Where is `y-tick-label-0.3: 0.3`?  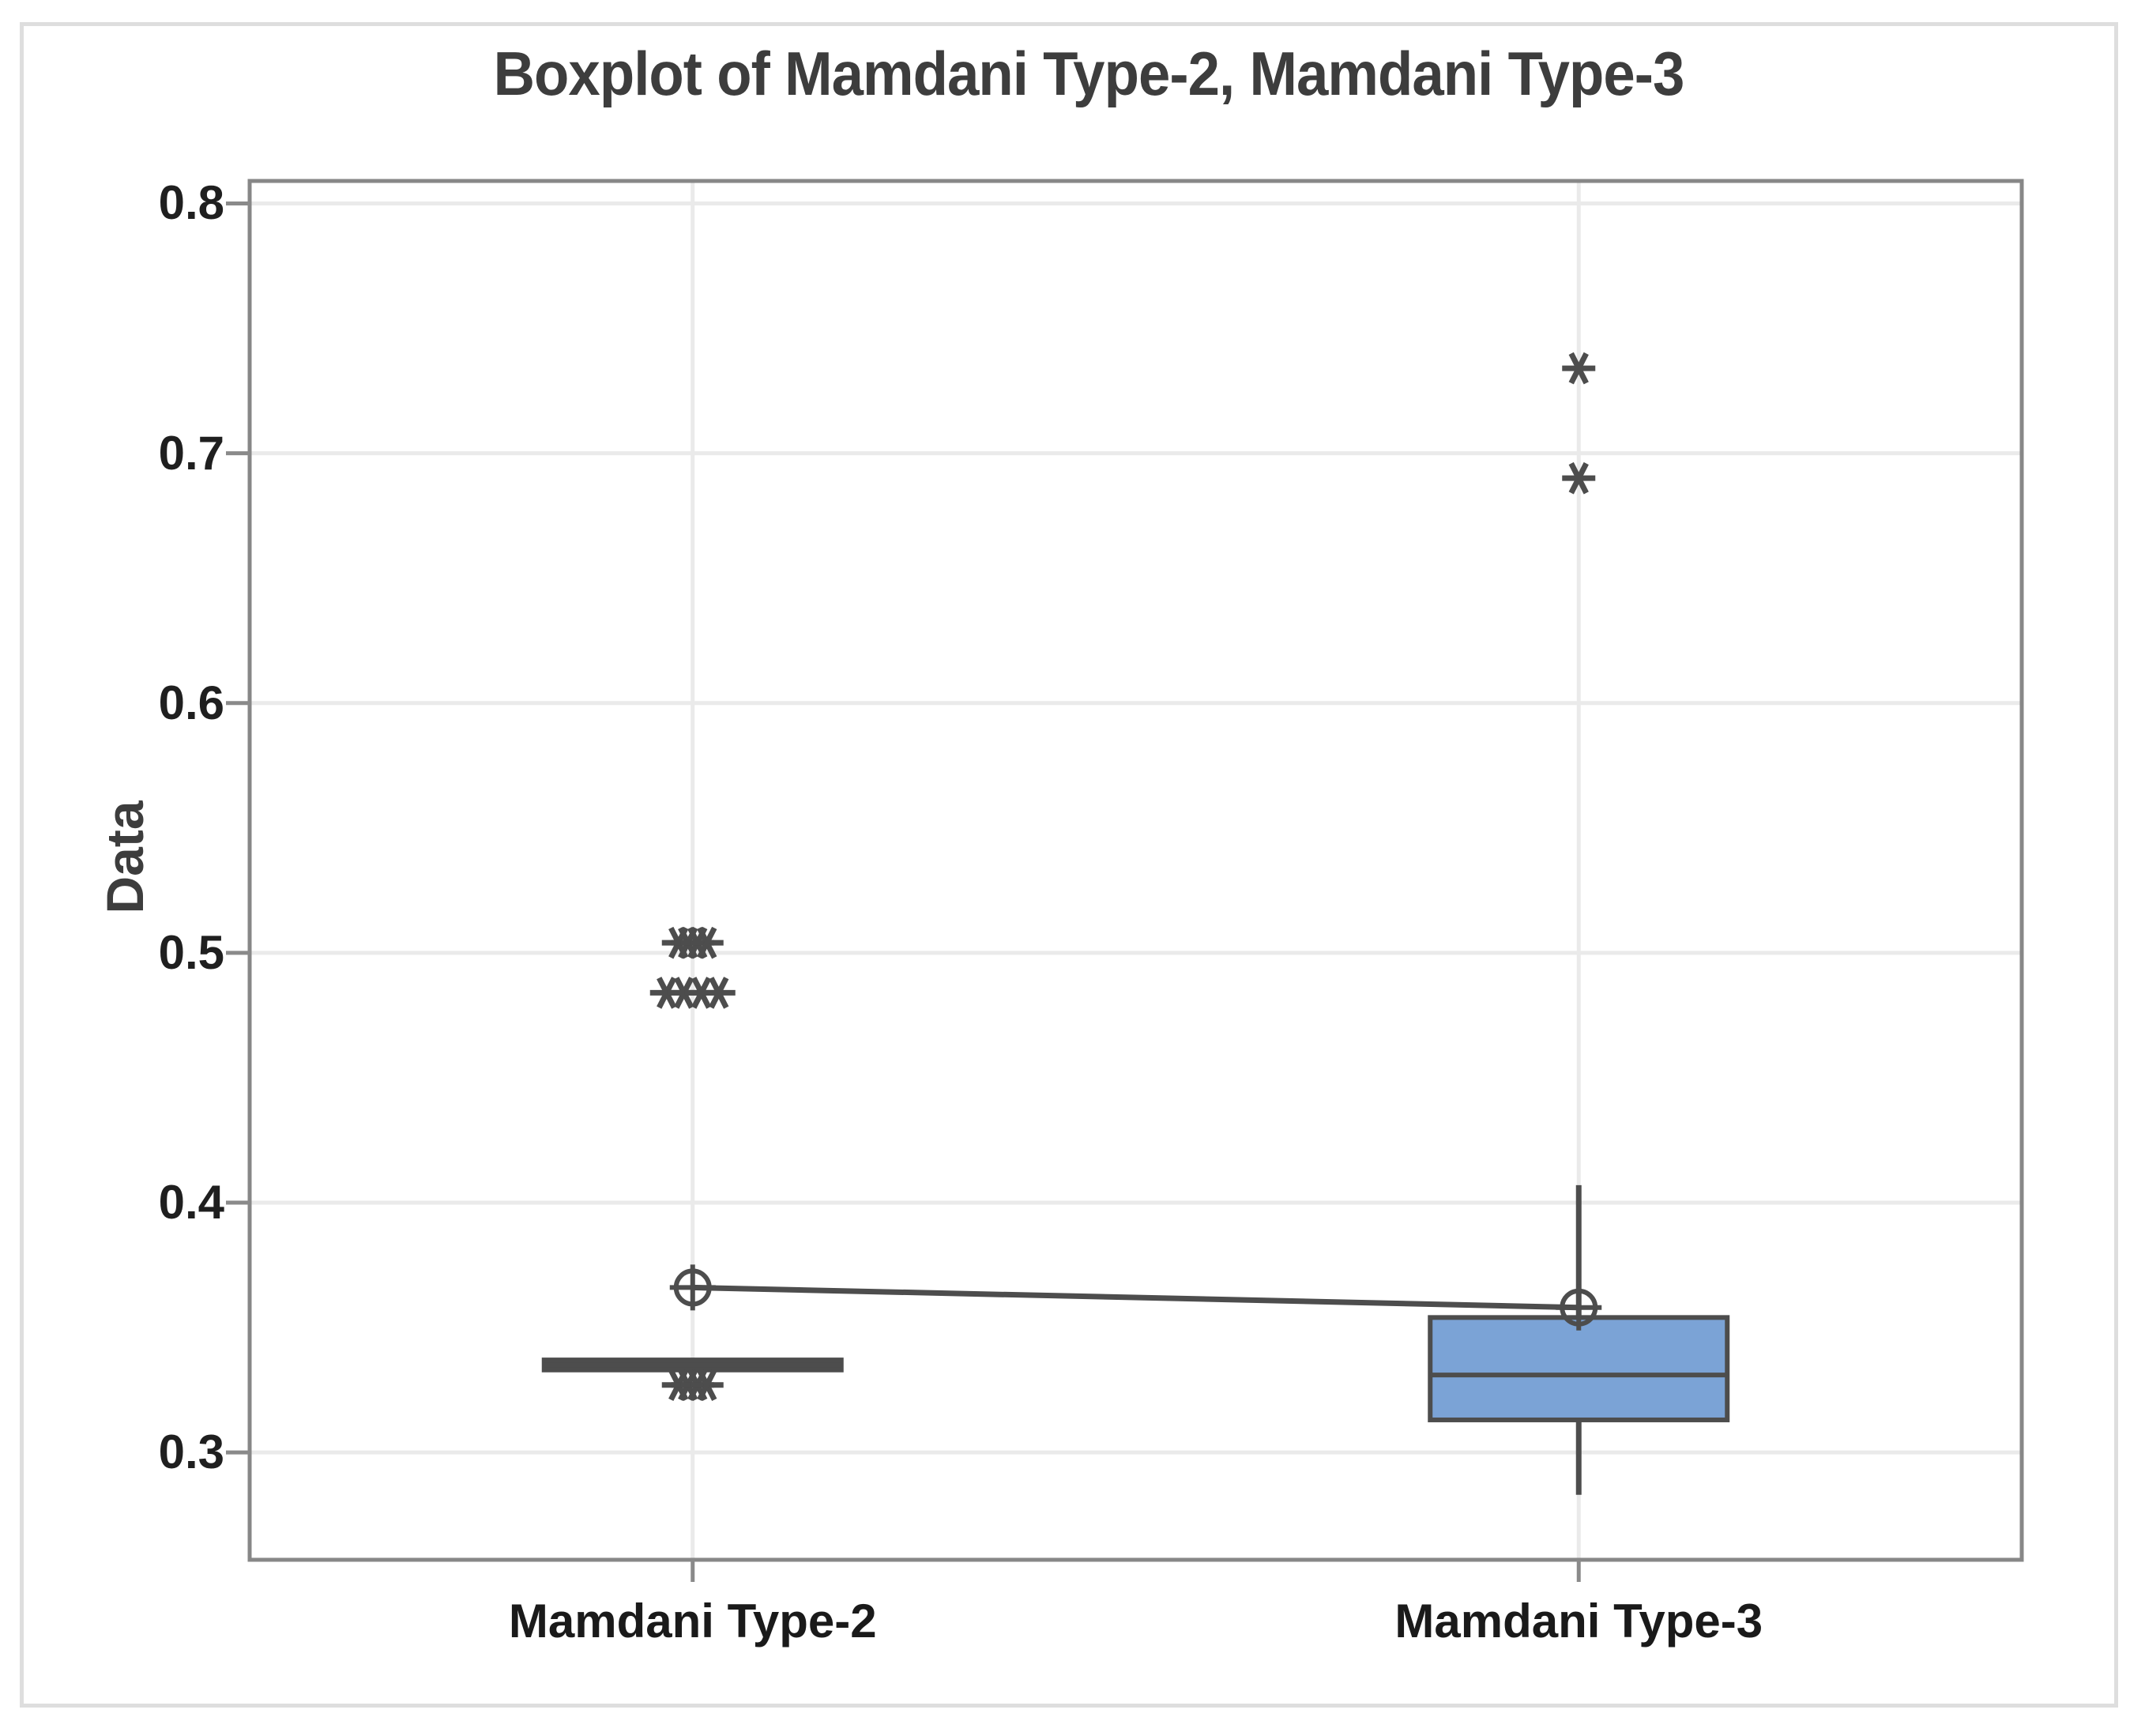 y-tick-label-0.3: 0.3 is located at coordinates (191, 1452).